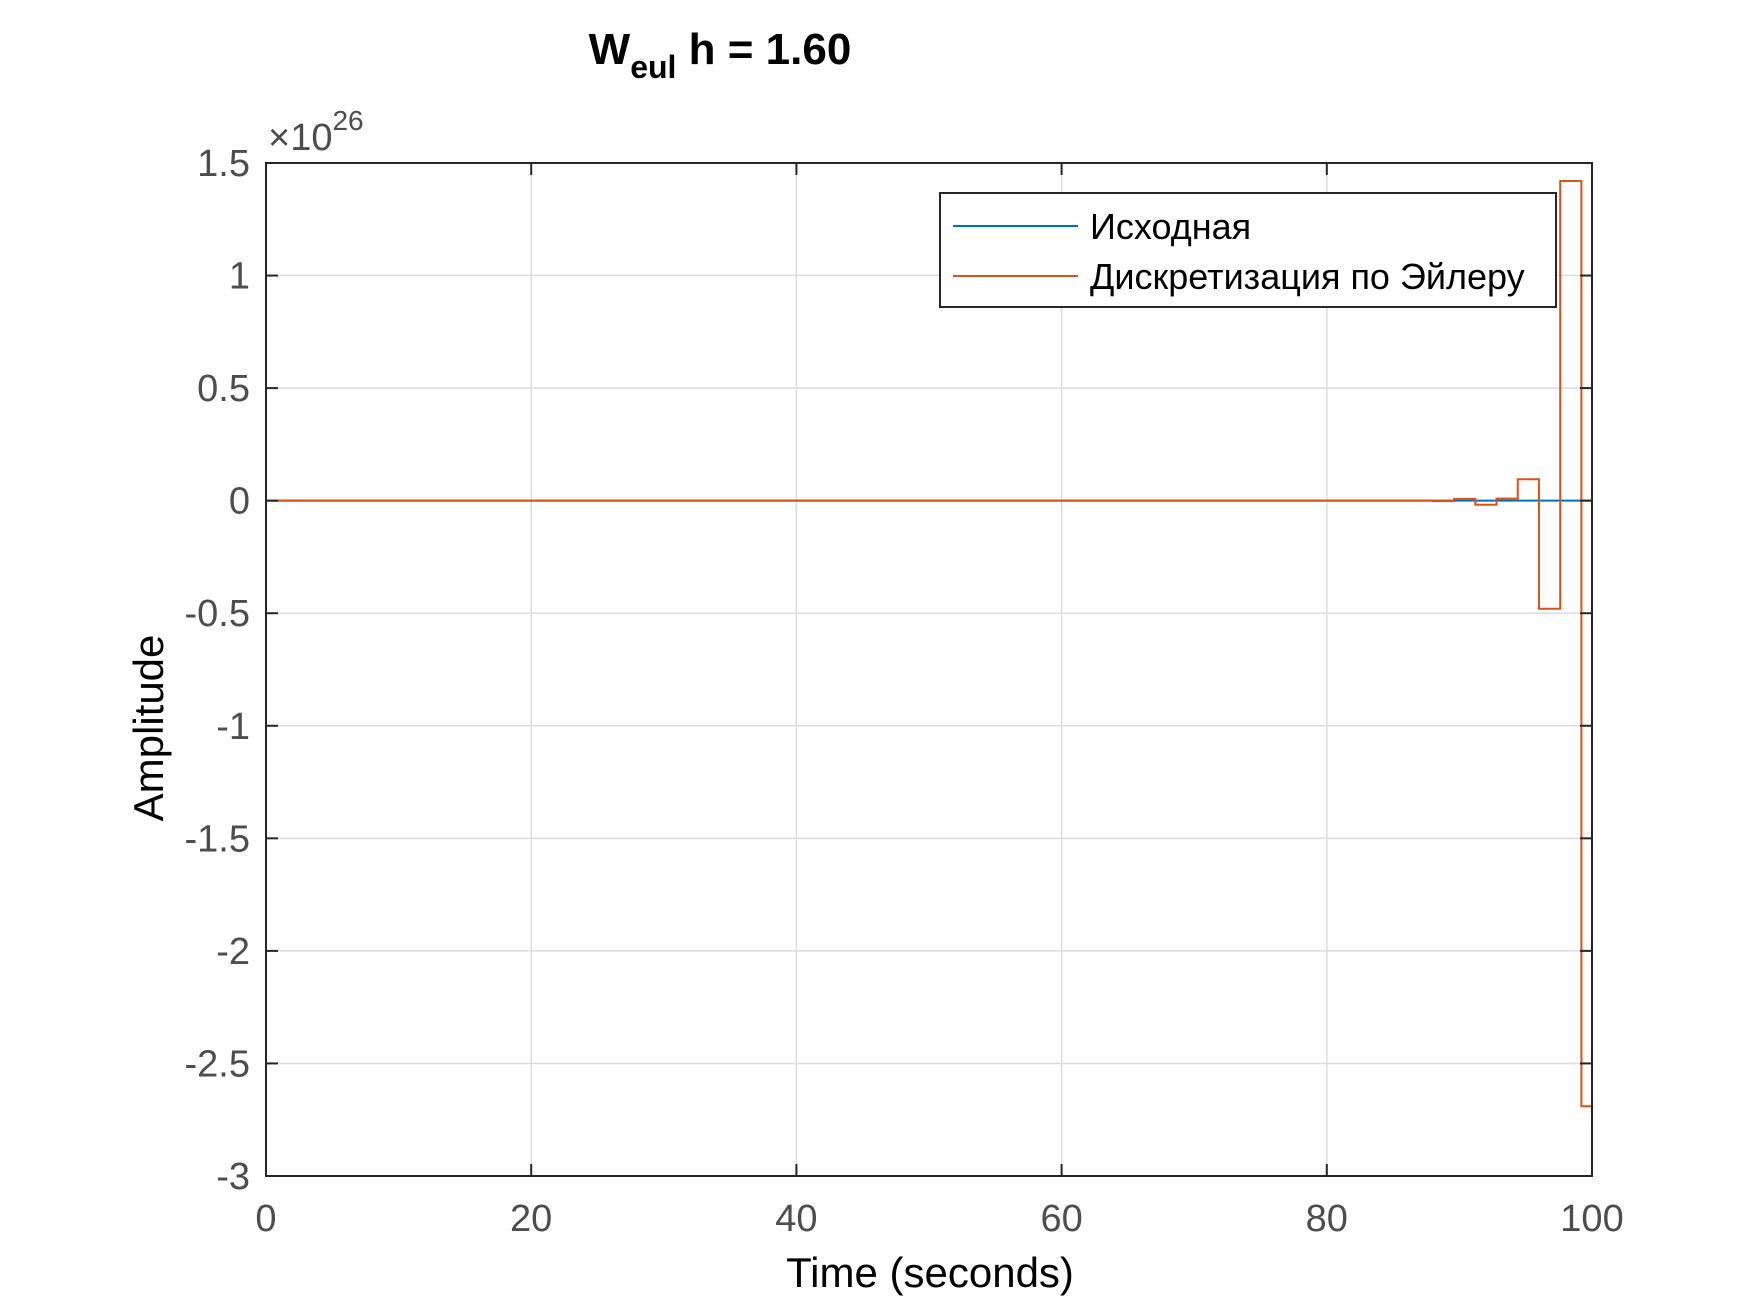 This screenshot has height=1313, width=1750. What do you see at coordinates (217, 1064) in the screenshot?
I see `y-tick-label: -2.5` at bounding box center [217, 1064].